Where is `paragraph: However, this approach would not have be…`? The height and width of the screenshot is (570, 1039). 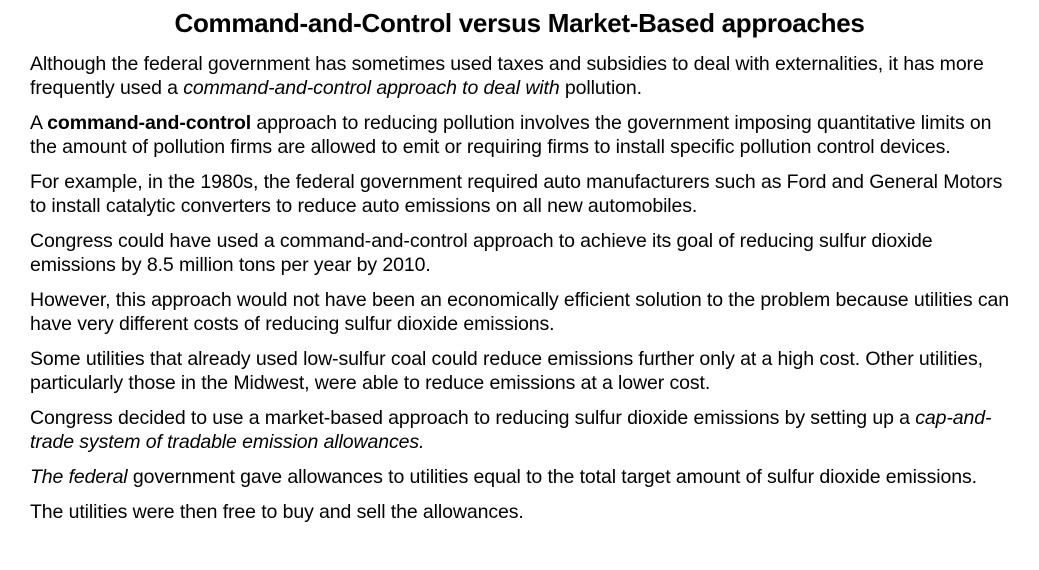
paragraph: However, this approach would not have be… is located at coordinates (522, 312).